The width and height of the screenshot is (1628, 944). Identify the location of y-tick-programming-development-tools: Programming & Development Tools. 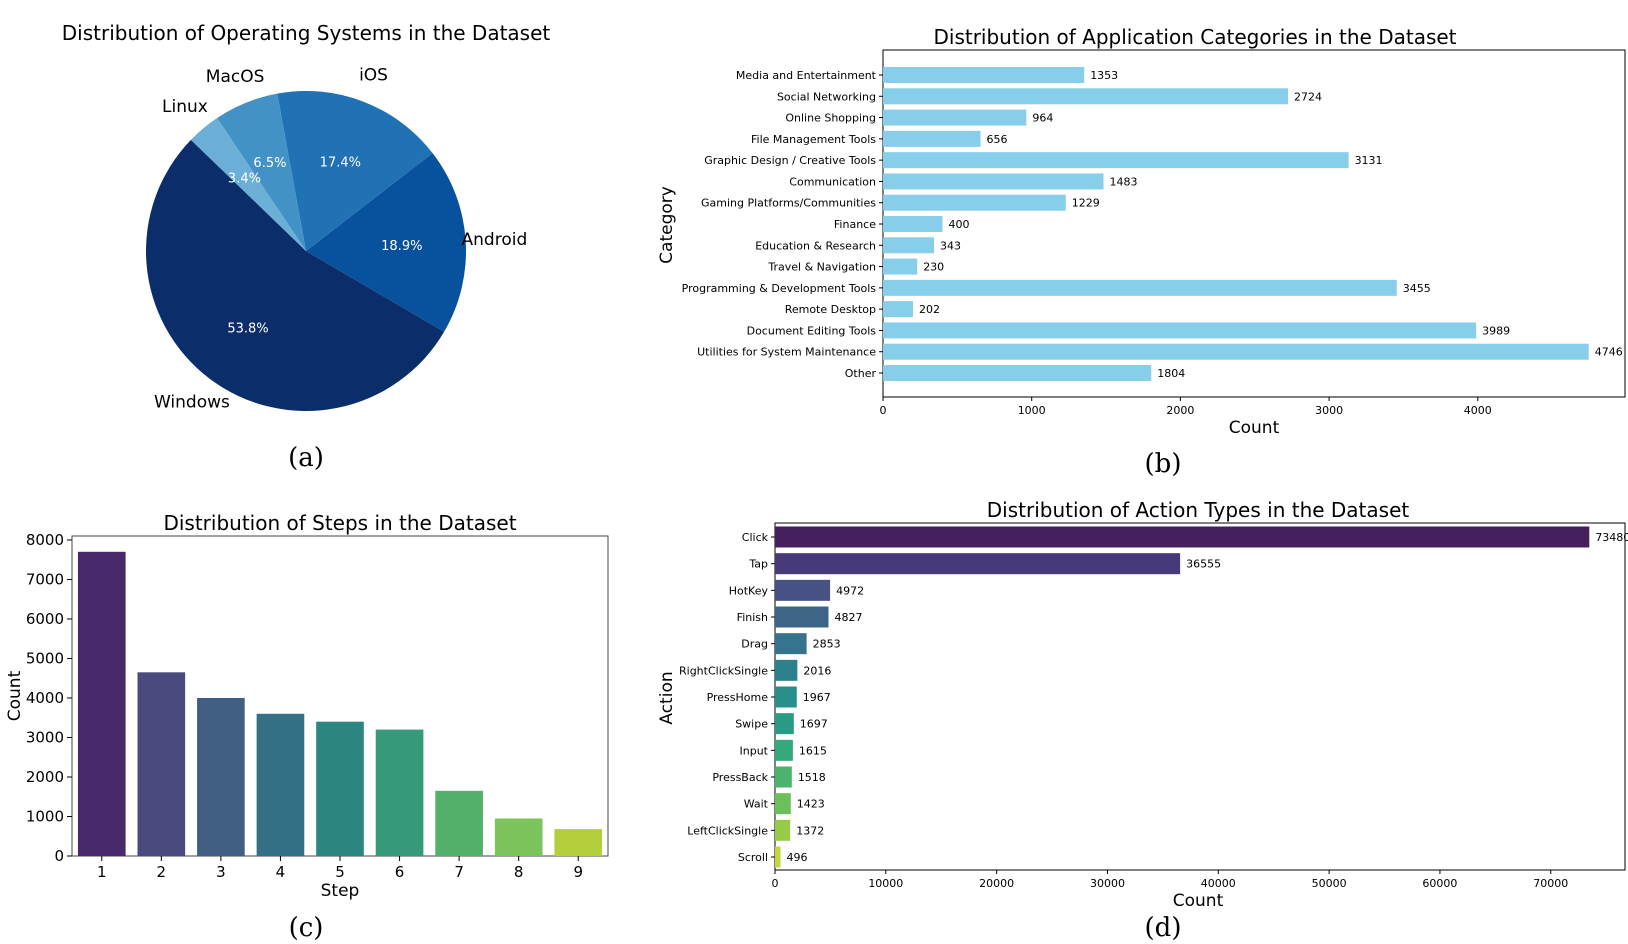
(779, 288).